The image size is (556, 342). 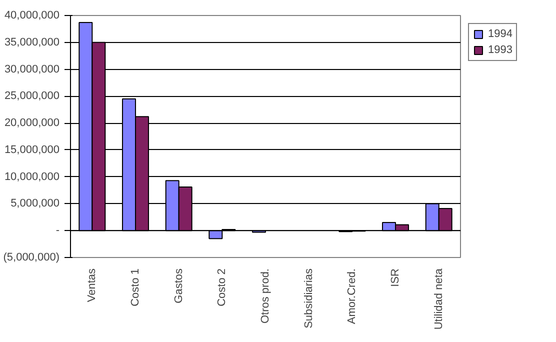 What do you see at coordinates (92, 285) in the screenshot?
I see `x-tick-label: Ventas` at bounding box center [92, 285].